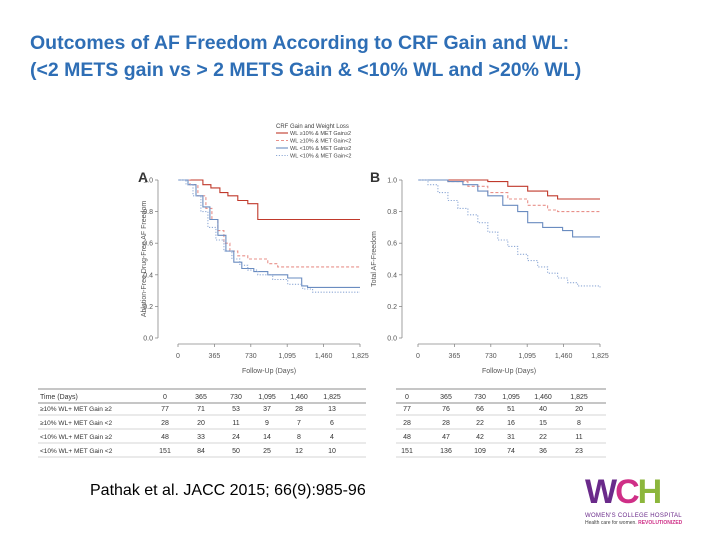 Image resolution: width=720 pixels, height=540 pixels. What do you see at coordinates (76, 423) in the screenshot?
I see `table-row-label: ≥10% WL+ MET Gain <2` at bounding box center [76, 423].